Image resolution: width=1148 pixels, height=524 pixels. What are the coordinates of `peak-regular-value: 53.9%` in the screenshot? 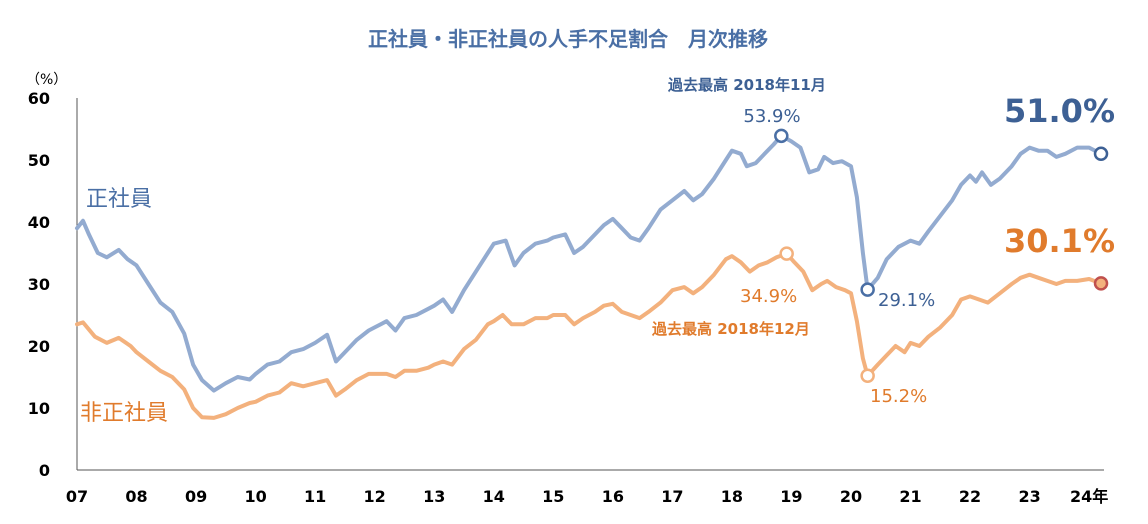 It's located at (771, 116).